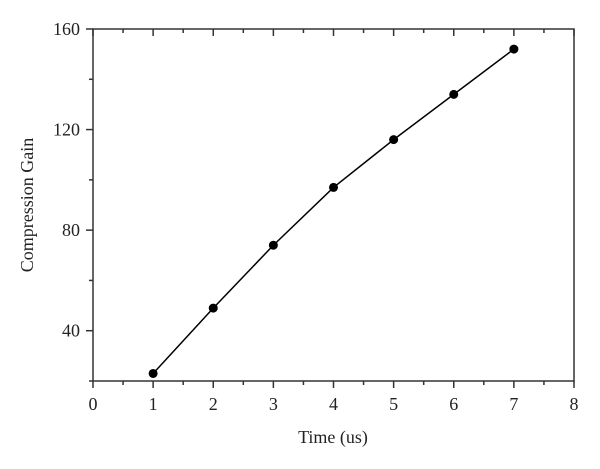 Image resolution: width=600 pixels, height=469 pixels. What do you see at coordinates (71, 230) in the screenshot?
I see `y-tick-label: 80` at bounding box center [71, 230].